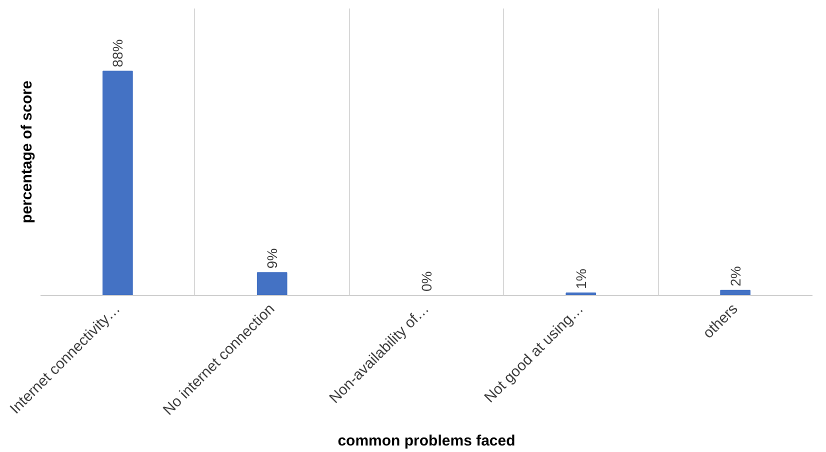  I want to click on y-axis-title: percentage of score, so click(27, 152).